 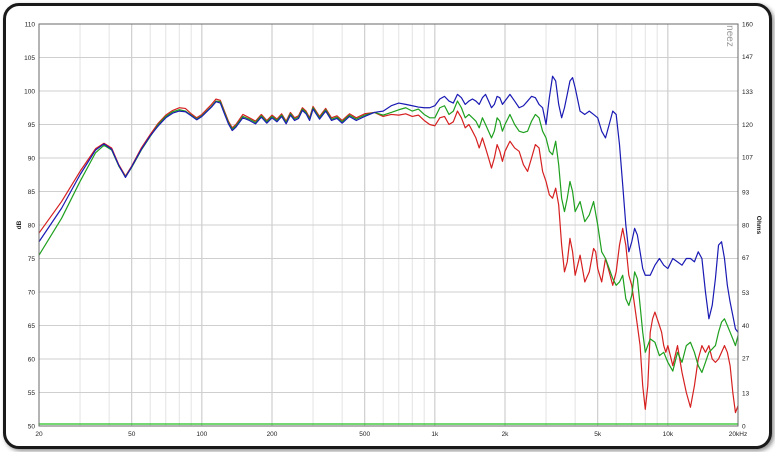 What do you see at coordinates (746, 193) in the screenshot?
I see `y2-tick-label: 93` at bounding box center [746, 193].